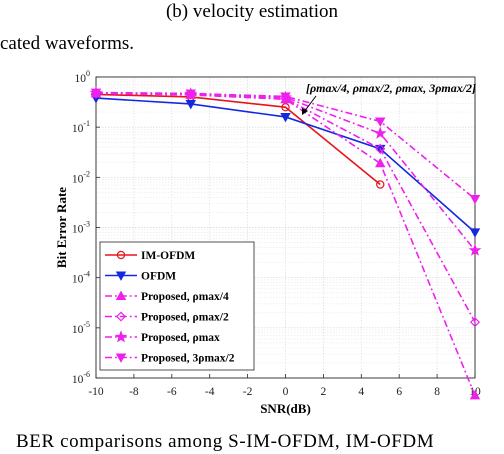 The width and height of the screenshot is (504, 454). What do you see at coordinates (81, 127) in the screenshot?
I see `y-tick-label: 10⁻¹` at bounding box center [81, 127].